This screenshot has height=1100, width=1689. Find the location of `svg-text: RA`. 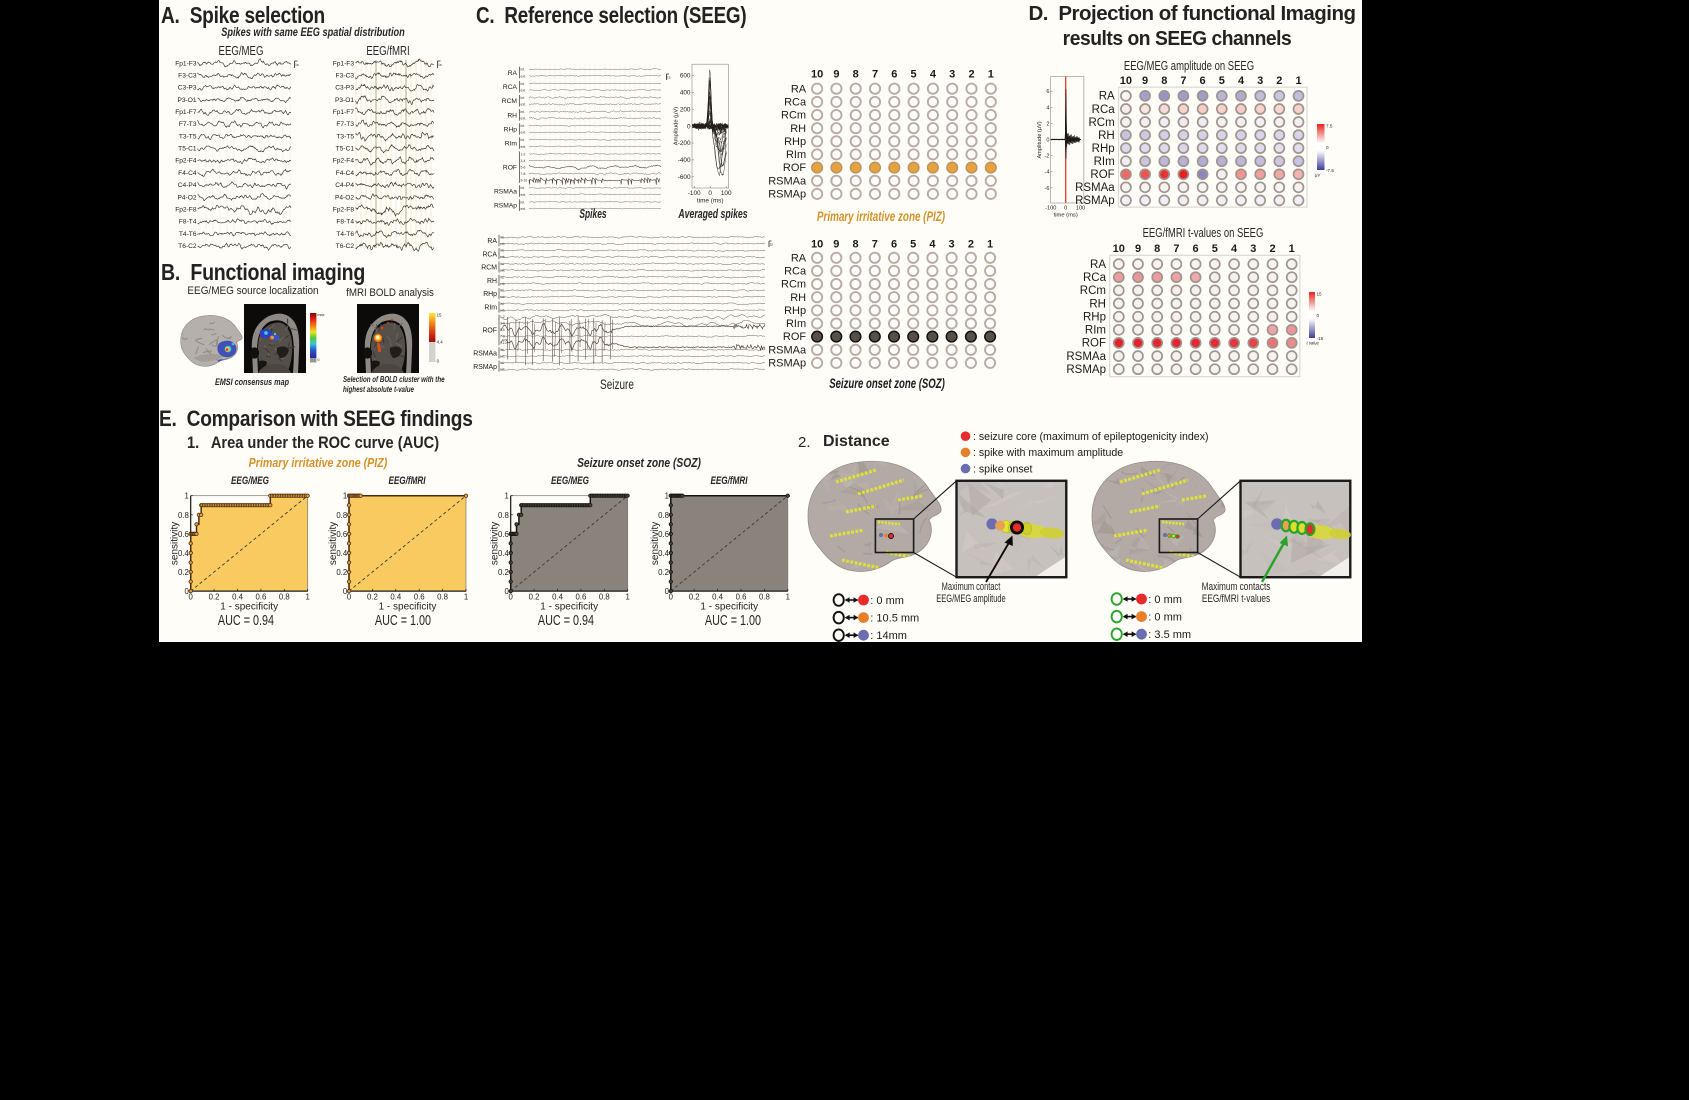

svg-text: RA is located at coordinates (513, 73).